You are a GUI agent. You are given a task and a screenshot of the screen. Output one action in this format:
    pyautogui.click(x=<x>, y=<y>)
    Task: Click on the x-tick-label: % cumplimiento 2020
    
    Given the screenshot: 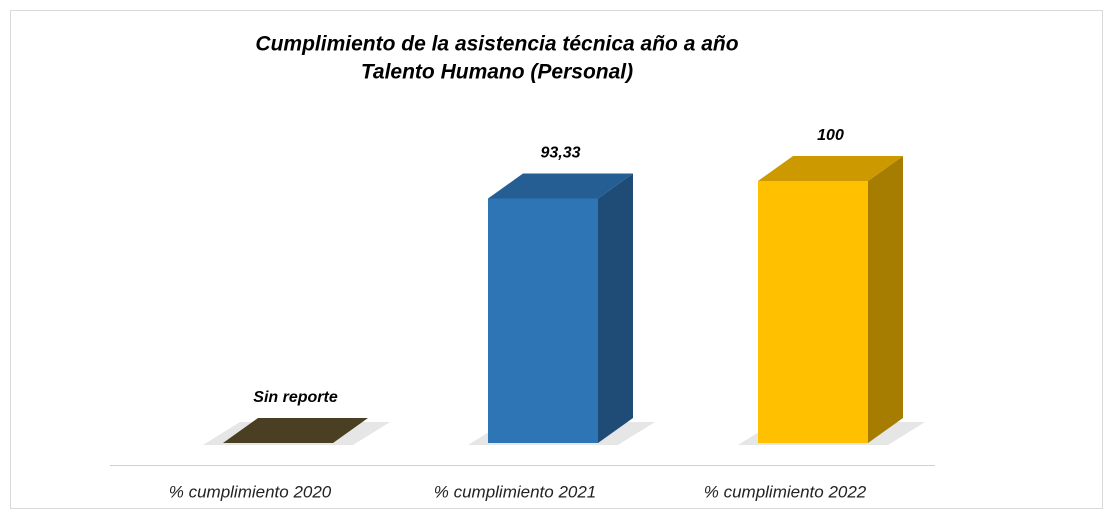 What is the action you would take?
    pyautogui.click(x=250, y=491)
    